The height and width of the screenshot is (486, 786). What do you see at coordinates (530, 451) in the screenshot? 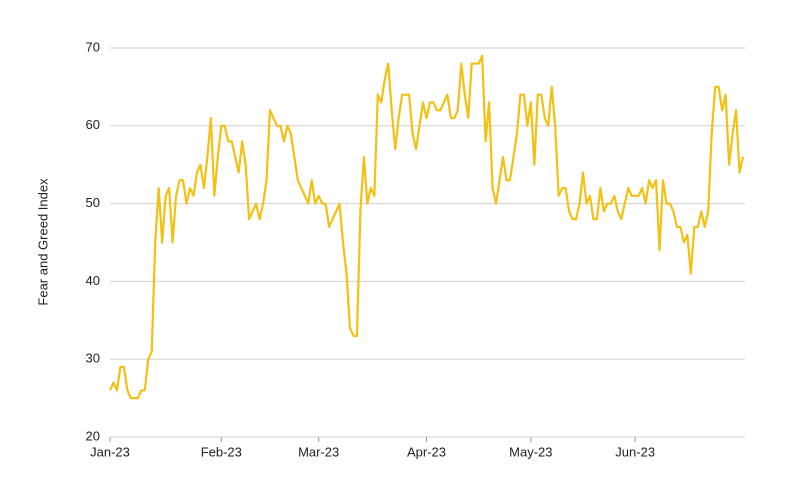
I see `x-tick-label: May-23` at bounding box center [530, 451].